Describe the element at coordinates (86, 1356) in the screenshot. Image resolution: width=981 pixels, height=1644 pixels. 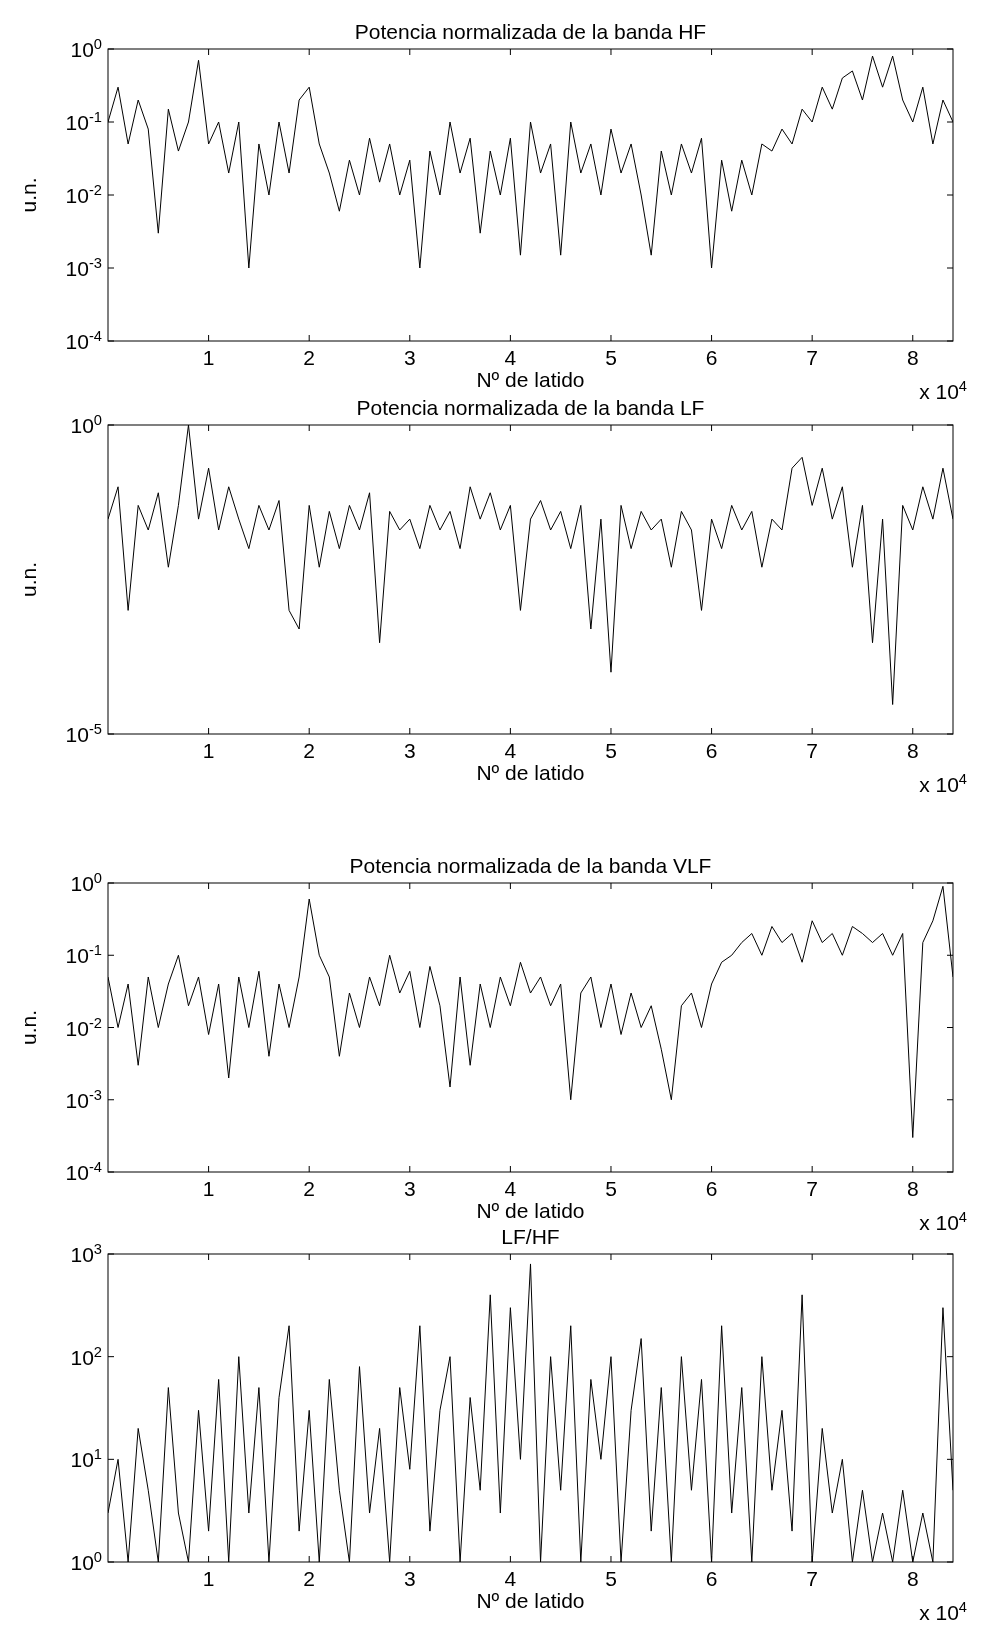
I see `y-tick-label: 10$^{2}$` at that location.